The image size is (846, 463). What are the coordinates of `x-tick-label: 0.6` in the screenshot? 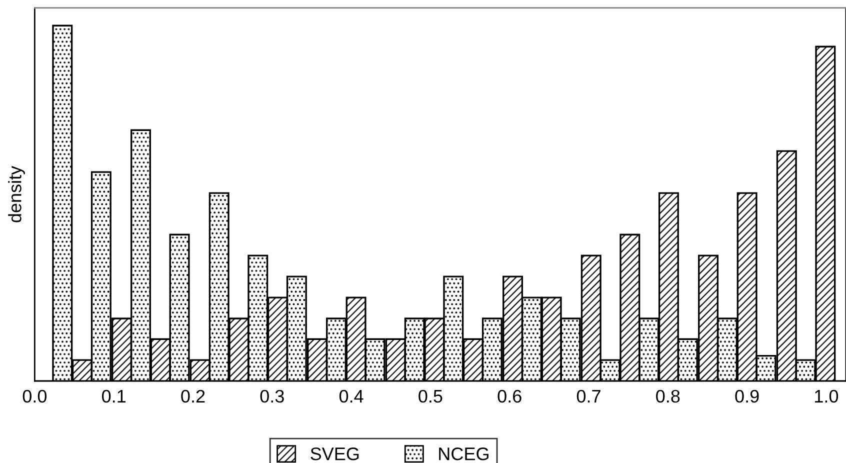 It's located at (510, 396).